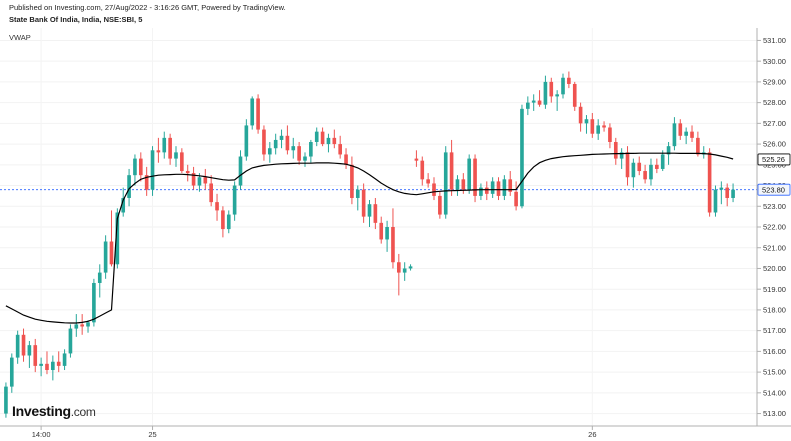  Describe the element at coordinates (592, 434) in the screenshot. I see `time-tick-label: 26` at that location.